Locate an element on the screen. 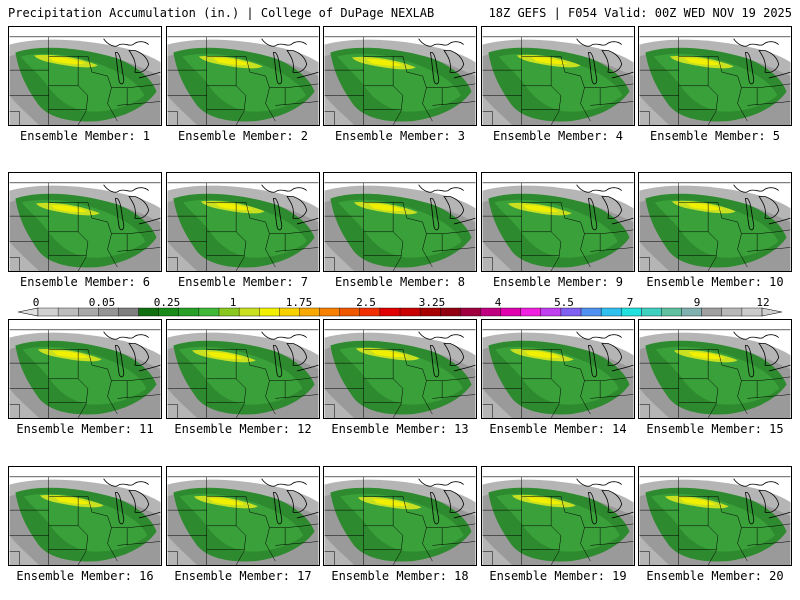 The width and height of the screenshot is (800, 600). ensemble-panel-13: Ensemble Member: 13 is located at coordinates (400, 377).